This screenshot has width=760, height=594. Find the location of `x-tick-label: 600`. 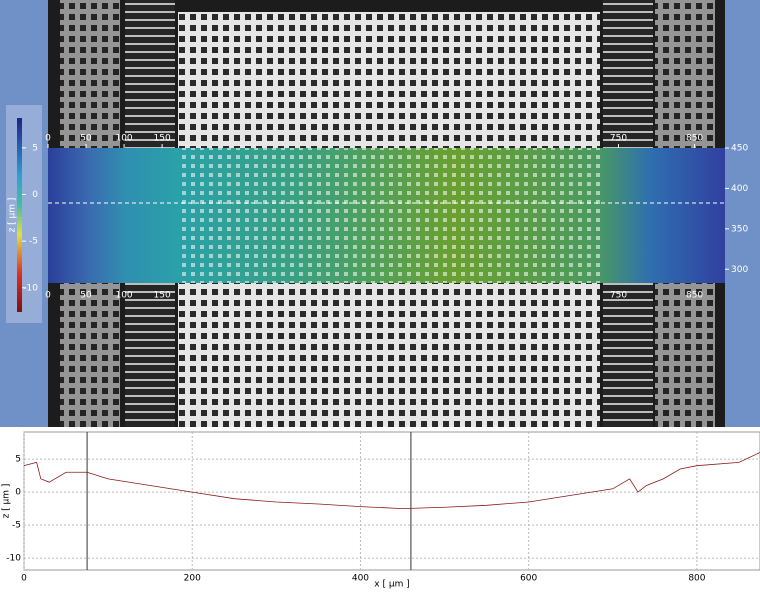

x-tick-label: 600 is located at coordinates (528, 579).